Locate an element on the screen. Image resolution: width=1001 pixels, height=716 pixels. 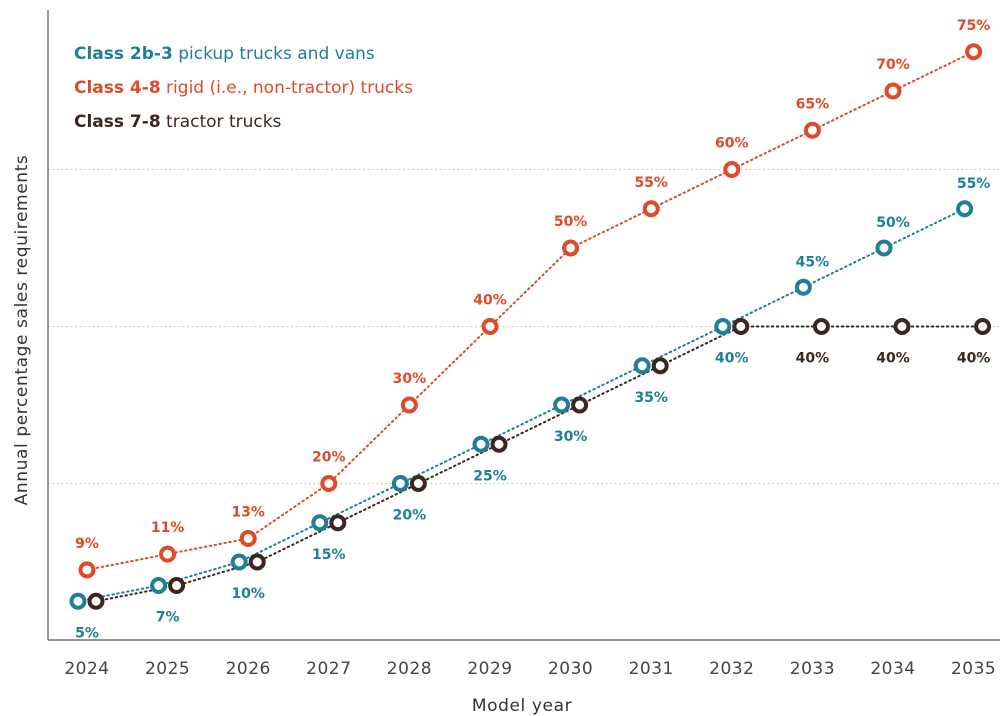
x-tick-label: 2031 is located at coordinates (651, 669).